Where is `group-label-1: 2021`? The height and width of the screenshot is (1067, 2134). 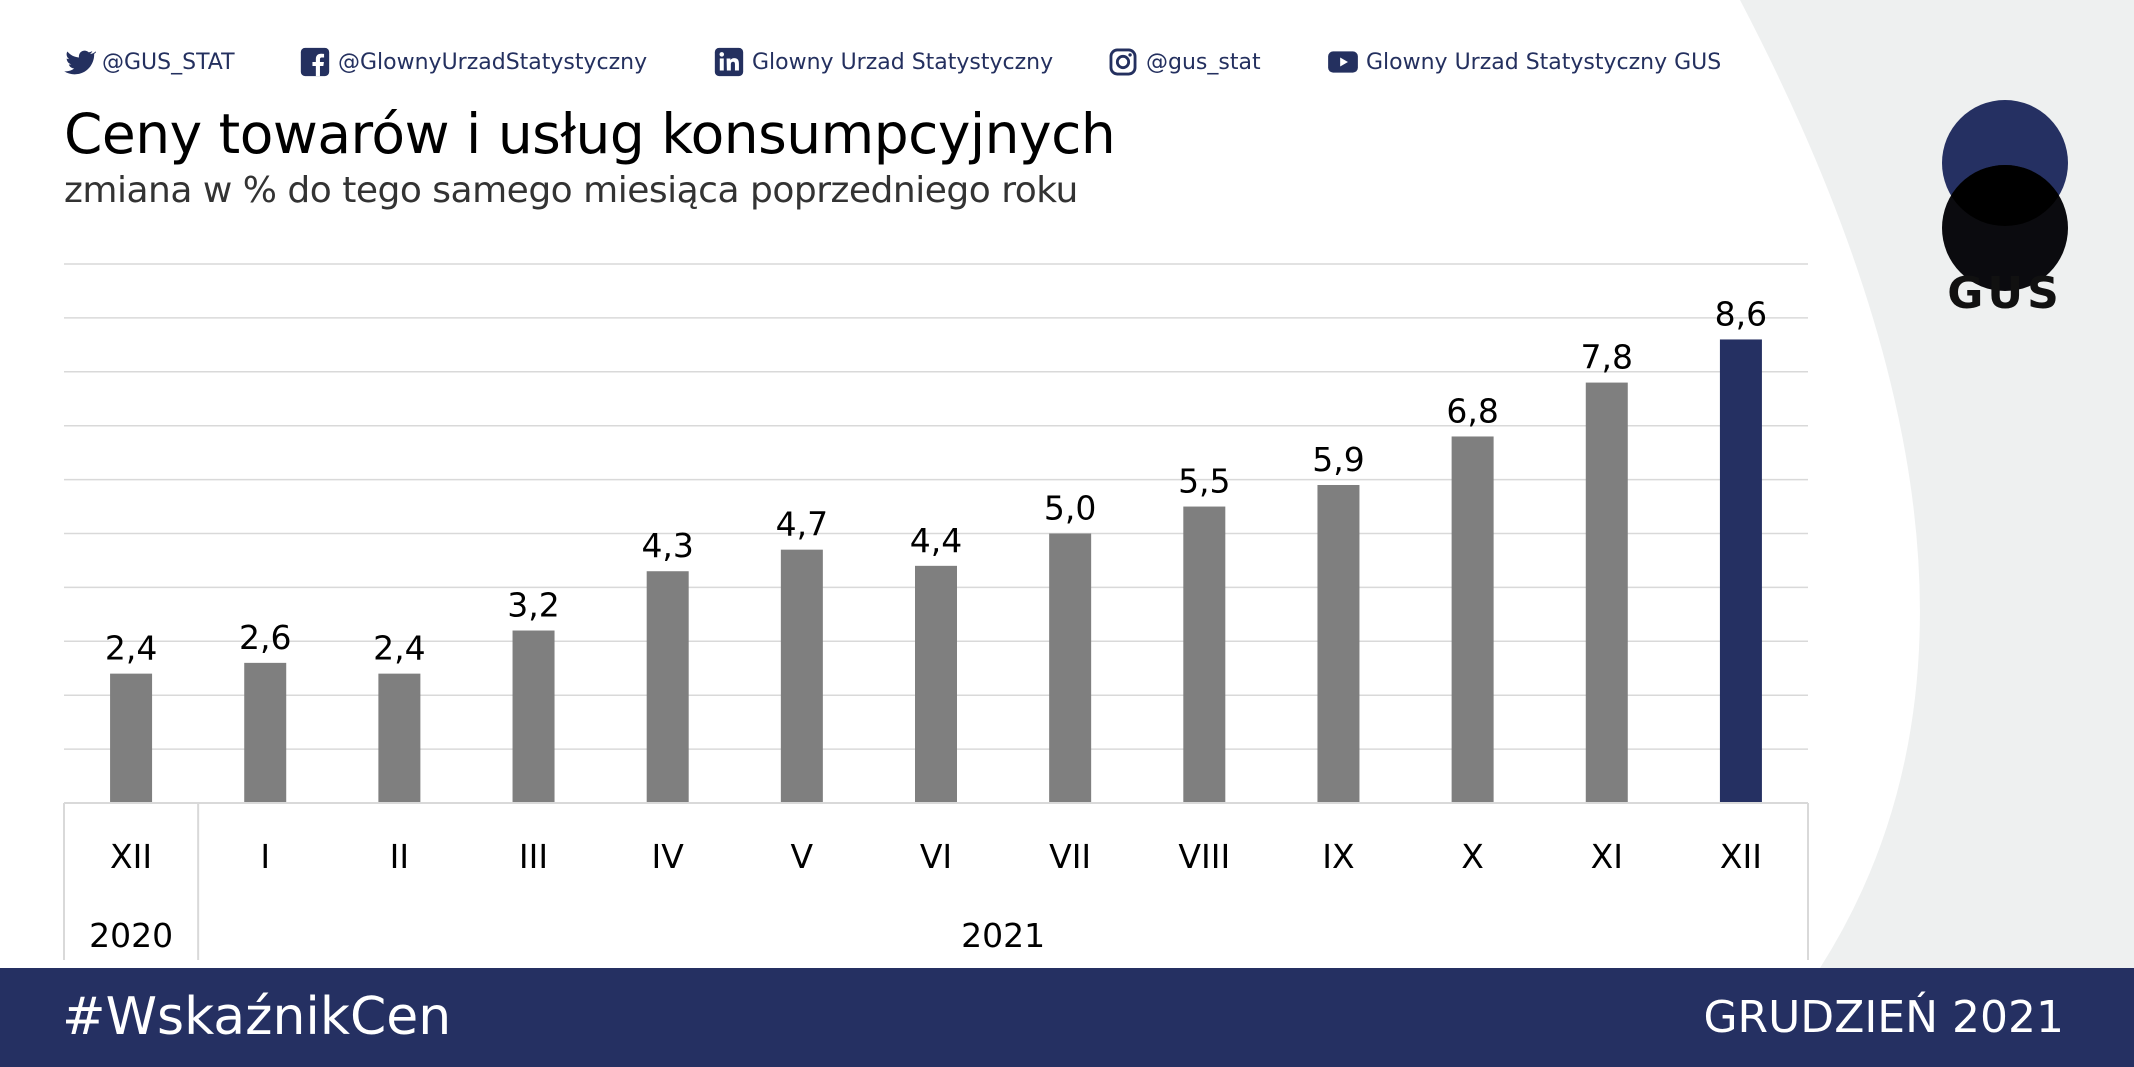 group-label-1: 2021 is located at coordinates (1003, 935).